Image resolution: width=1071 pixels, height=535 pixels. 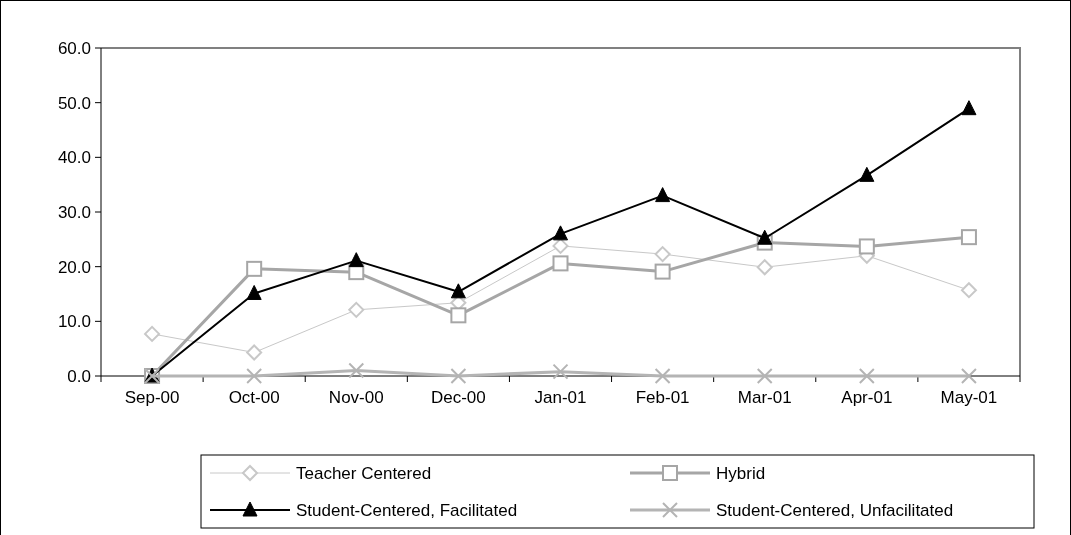 I want to click on x-tick-label: Jan-01, so click(x=560, y=397).